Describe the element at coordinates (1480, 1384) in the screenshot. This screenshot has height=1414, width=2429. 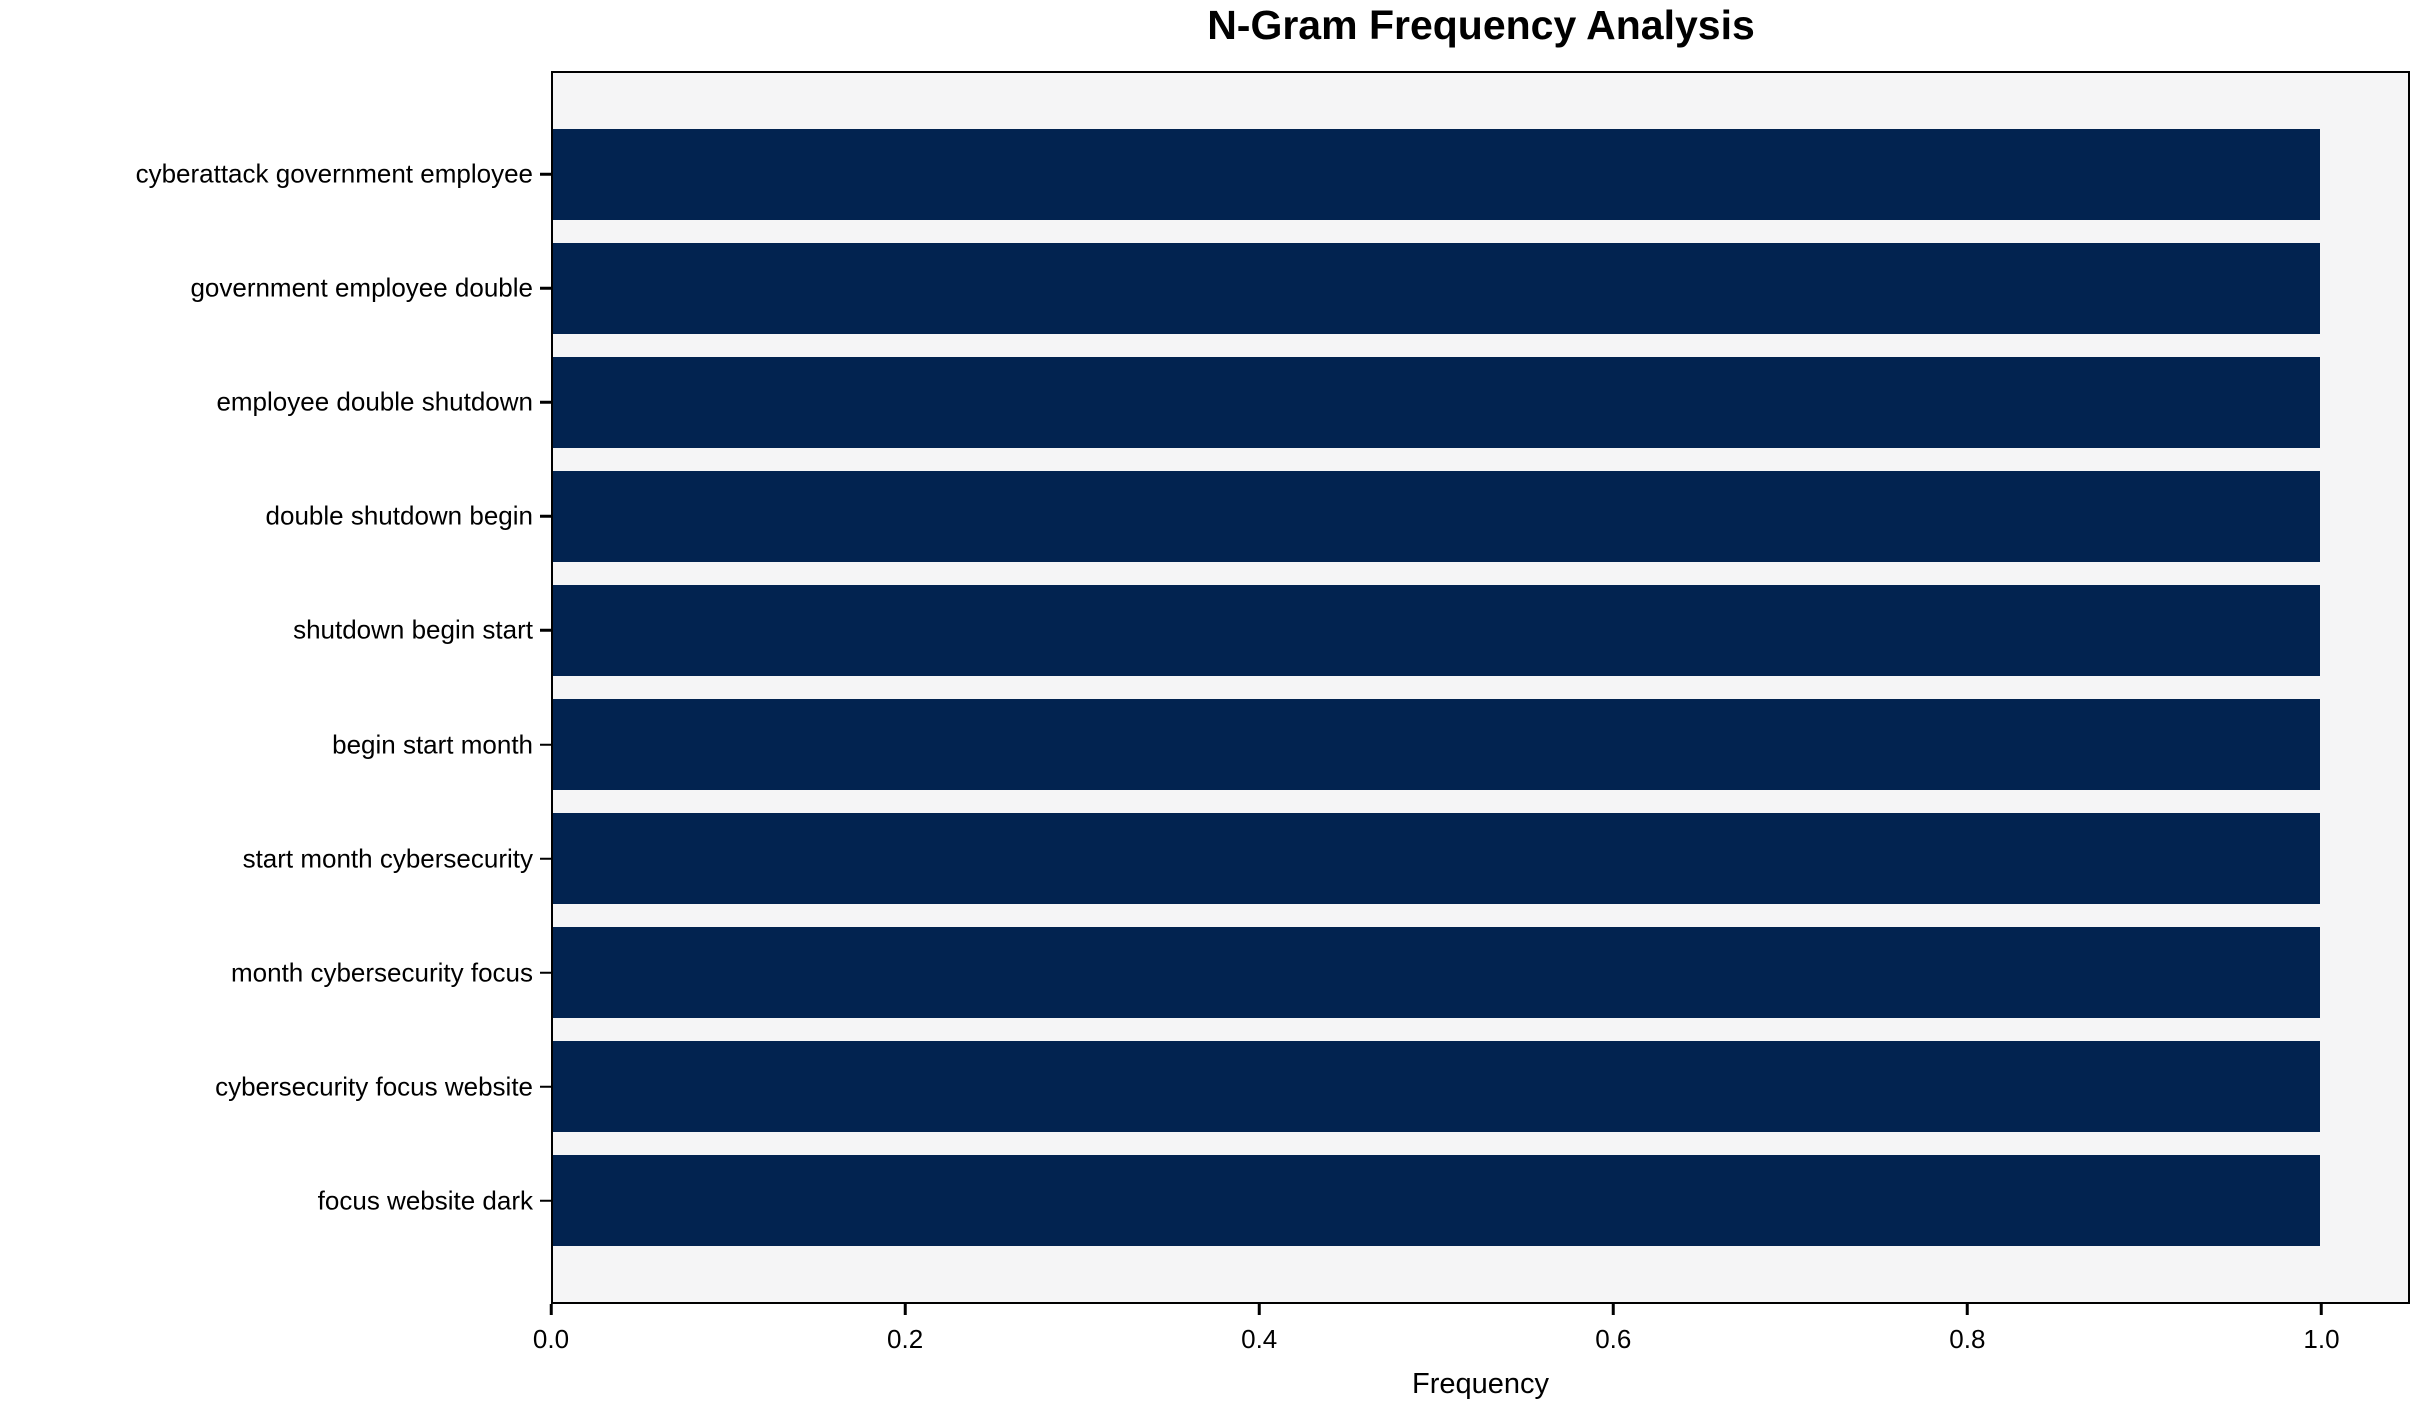
I see `x-axis-label: Frequency` at that location.